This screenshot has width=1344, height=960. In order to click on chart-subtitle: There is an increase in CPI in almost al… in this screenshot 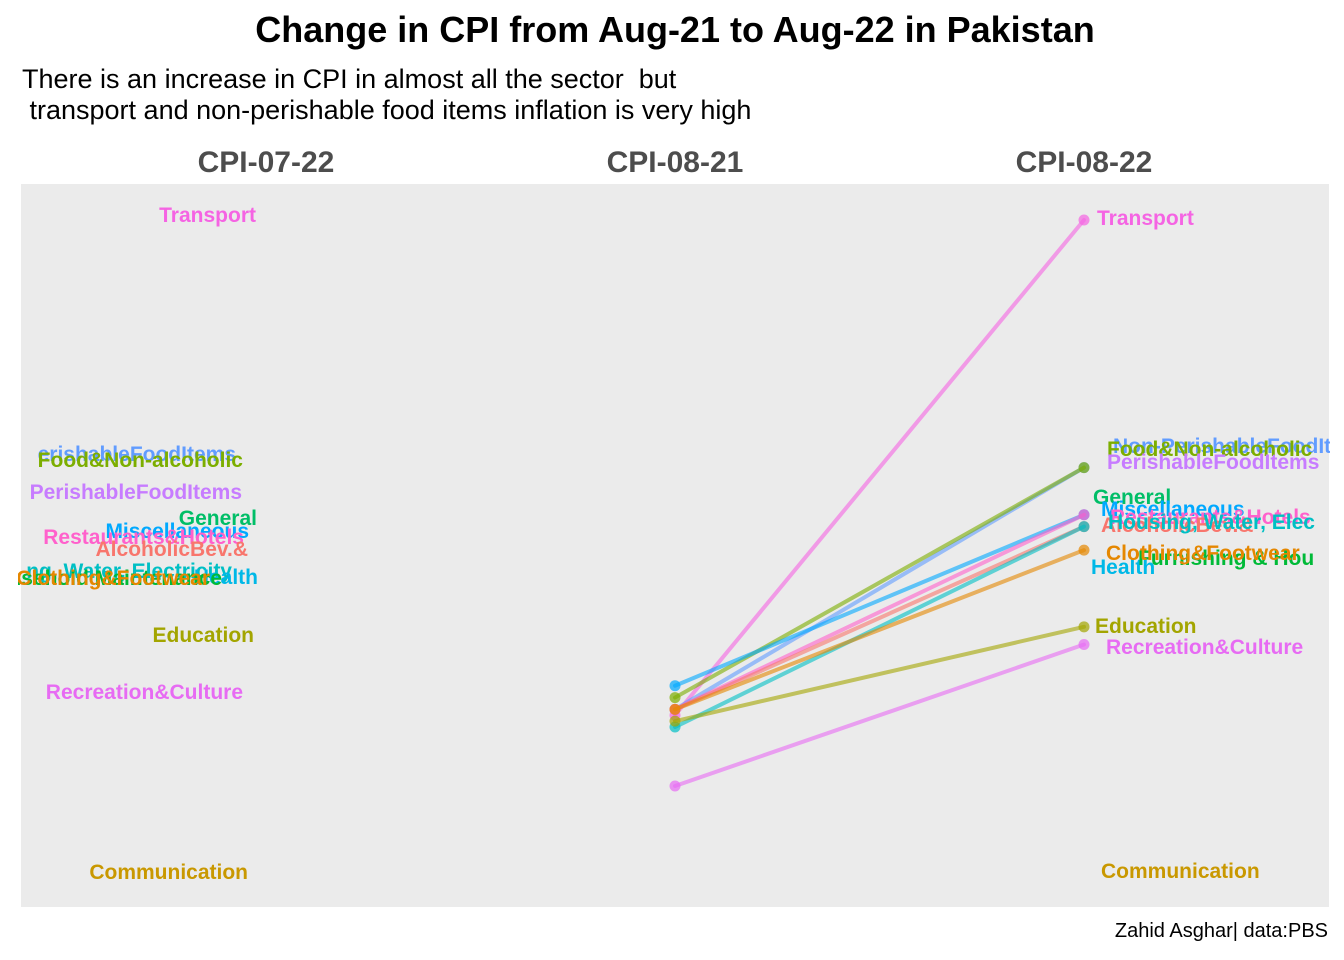, I will do `click(387, 94)`.